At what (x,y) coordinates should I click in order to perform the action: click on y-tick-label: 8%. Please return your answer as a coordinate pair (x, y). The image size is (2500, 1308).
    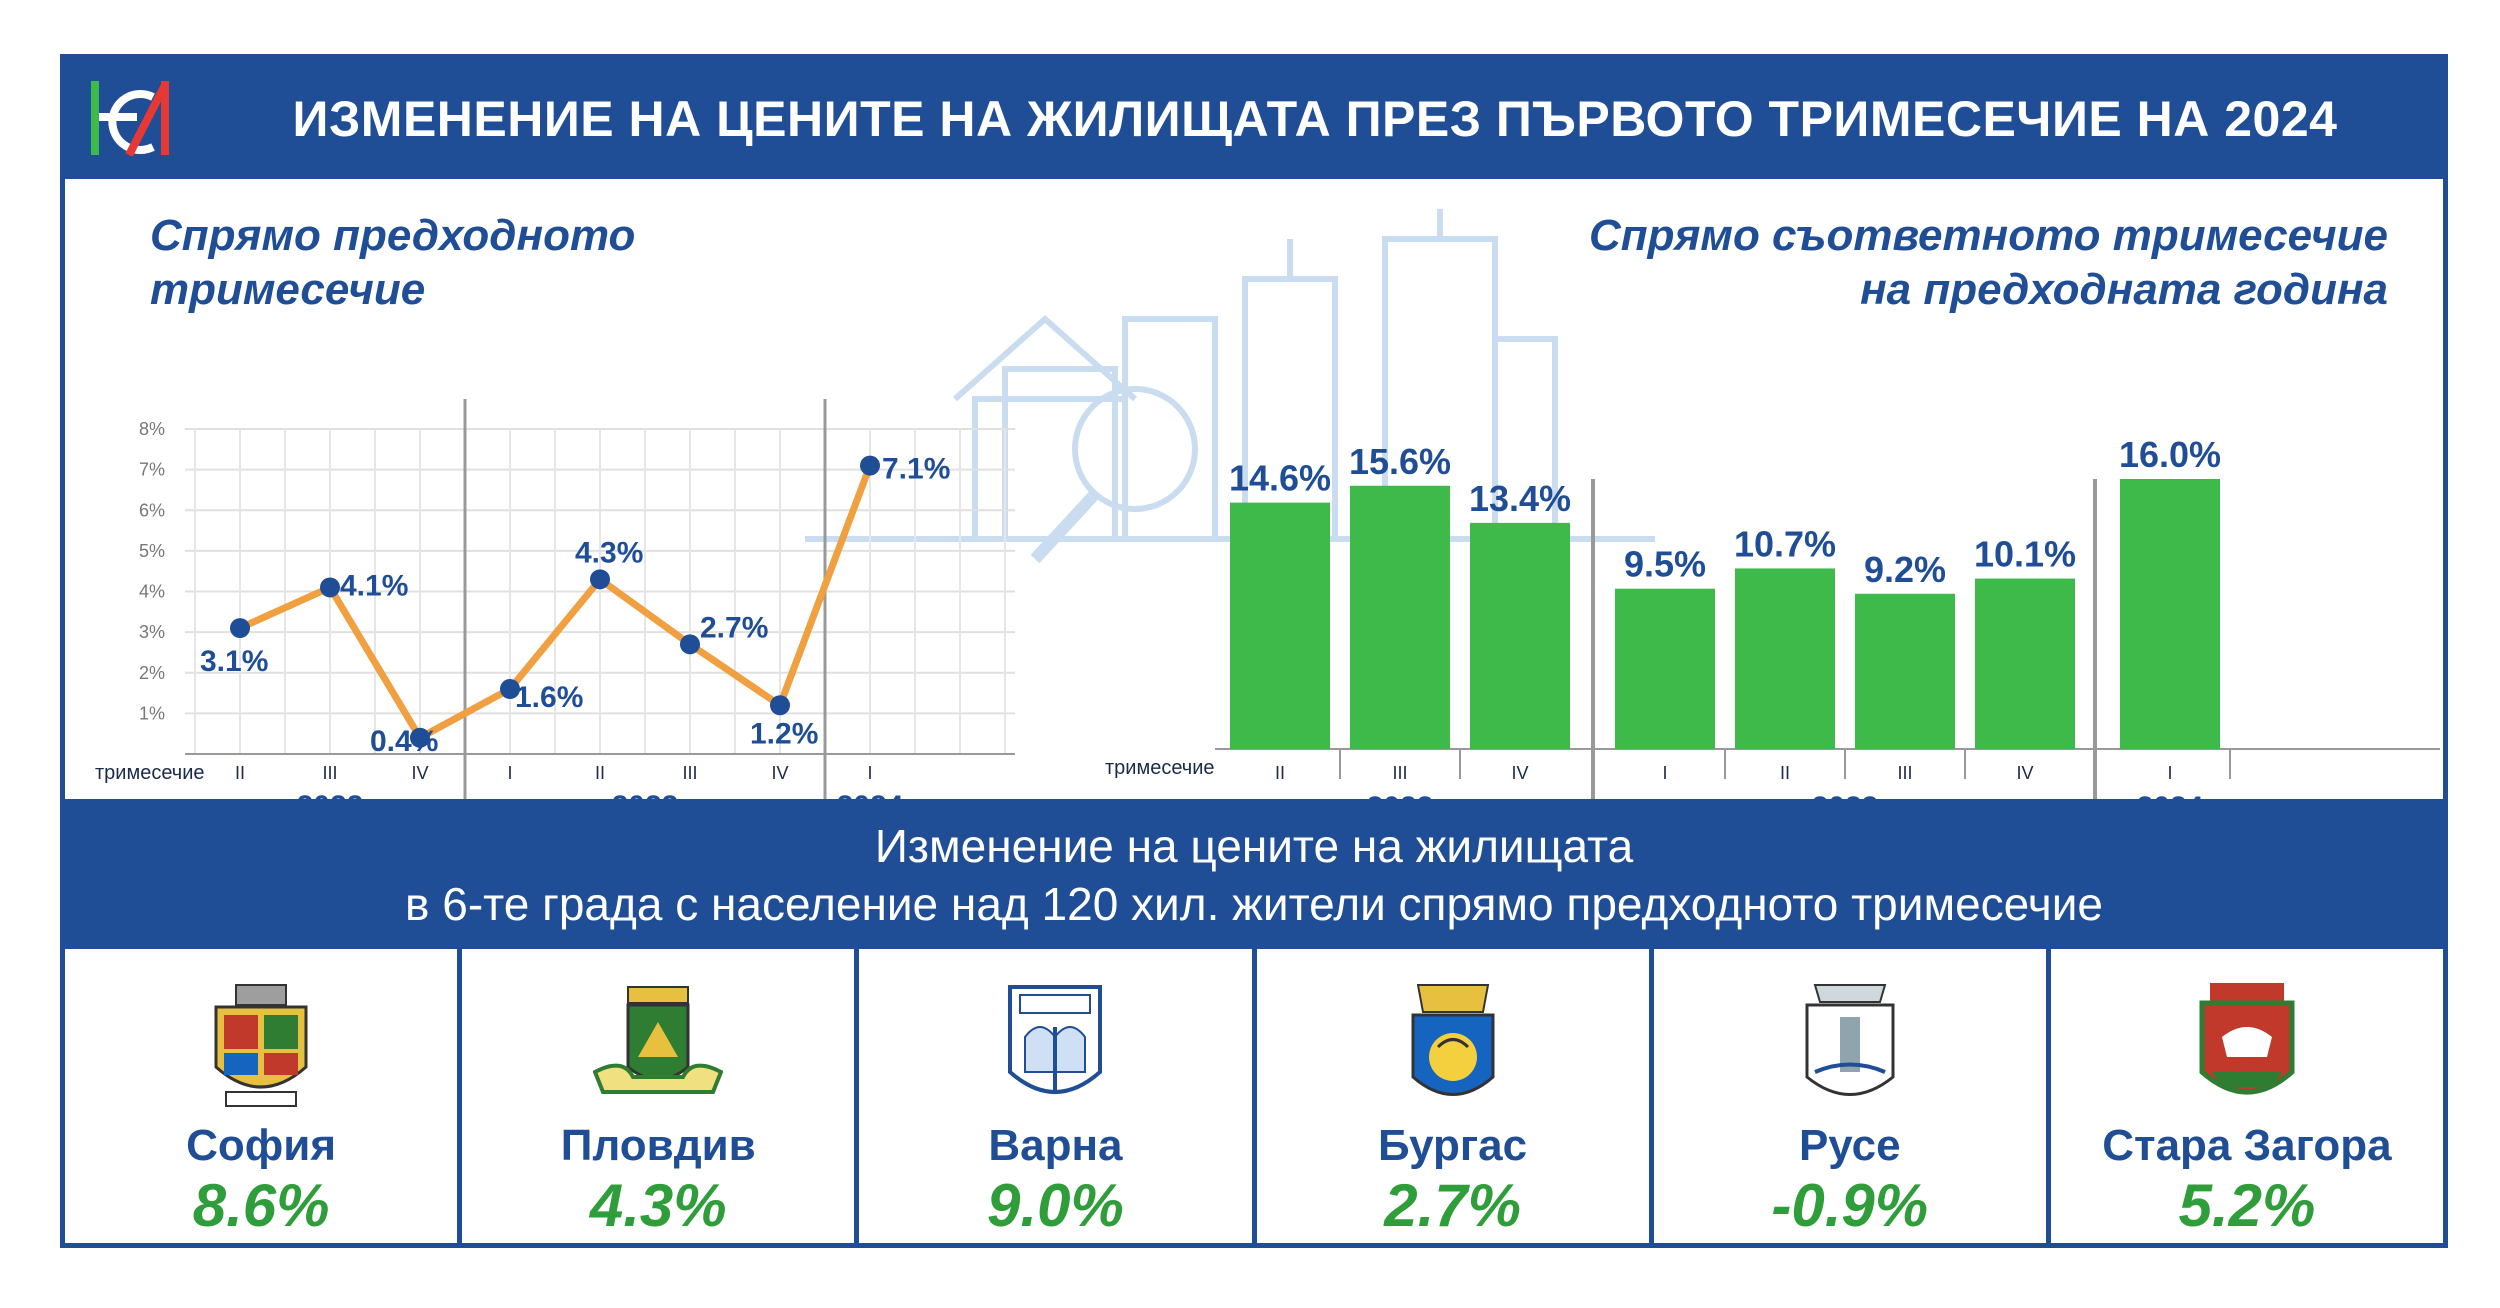
    Looking at the image, I should click on (152, 429).